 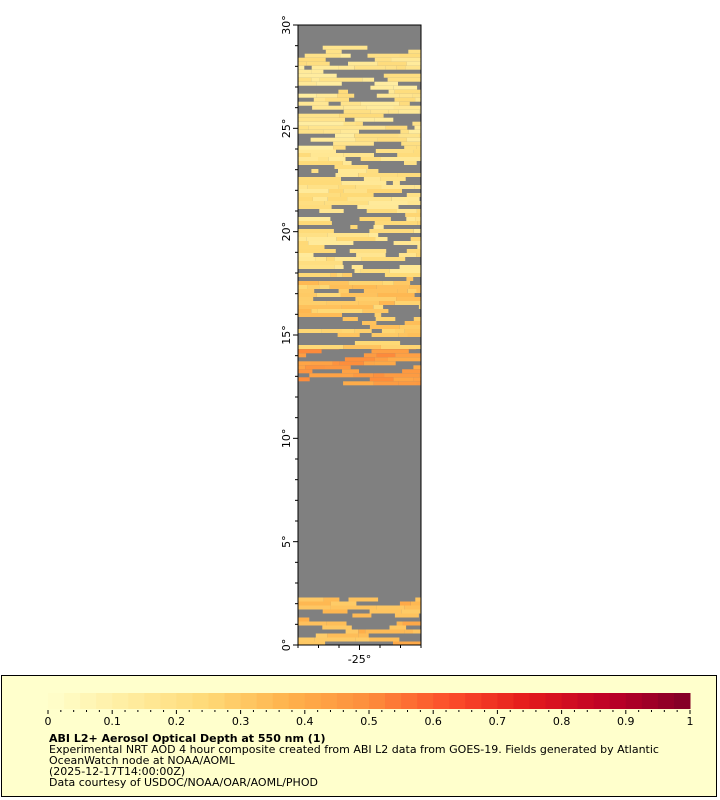 What do you see at coordinates (286, 129) in the screenshot?
I see `lat-tick-label: 25°` at bounding box center [286, 129].